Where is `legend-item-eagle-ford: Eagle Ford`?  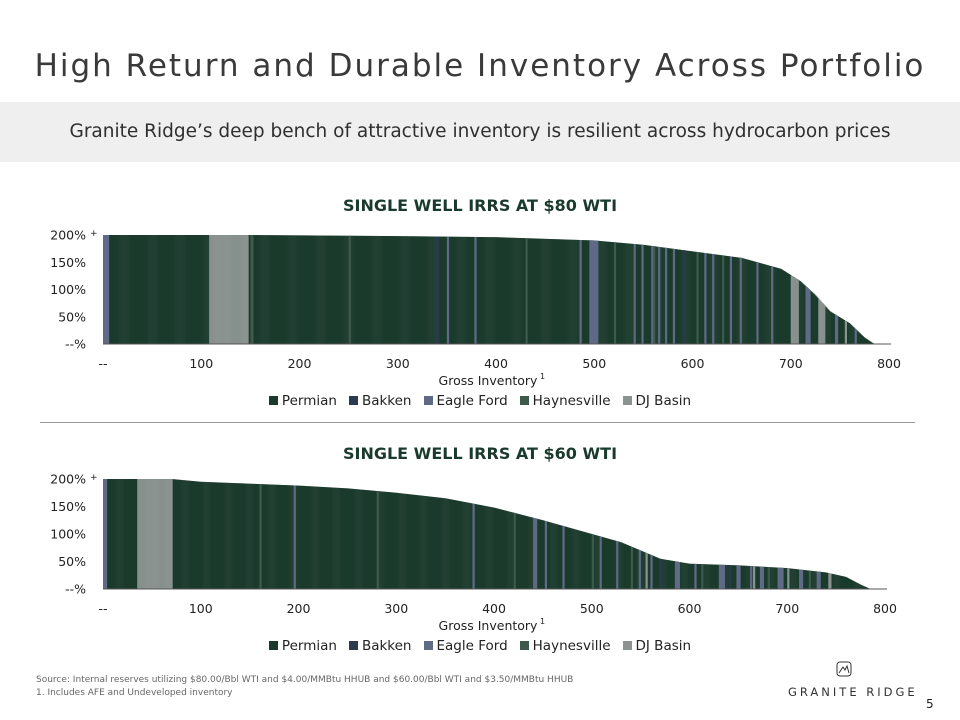 legend-item-eagle-ford: Eagle Ford is located at coordinates (465, 646).